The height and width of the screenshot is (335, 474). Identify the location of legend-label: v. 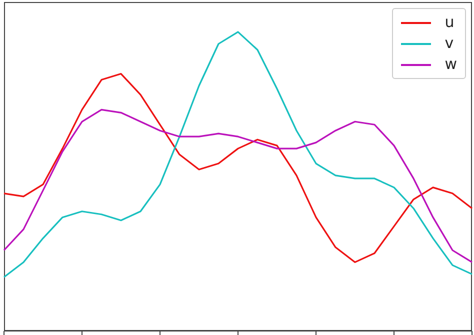
(449, 43).